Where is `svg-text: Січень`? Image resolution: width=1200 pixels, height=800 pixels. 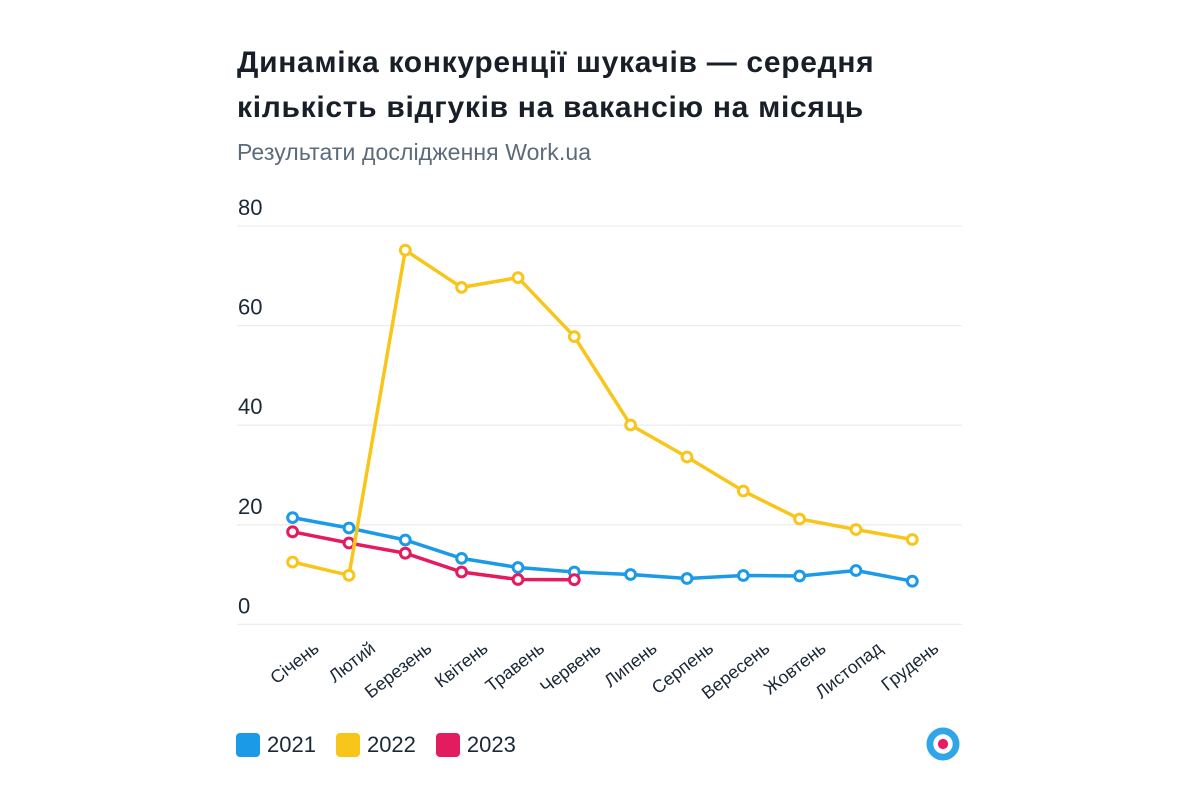
svg-text: Січень is located at coordinates (294, 663).